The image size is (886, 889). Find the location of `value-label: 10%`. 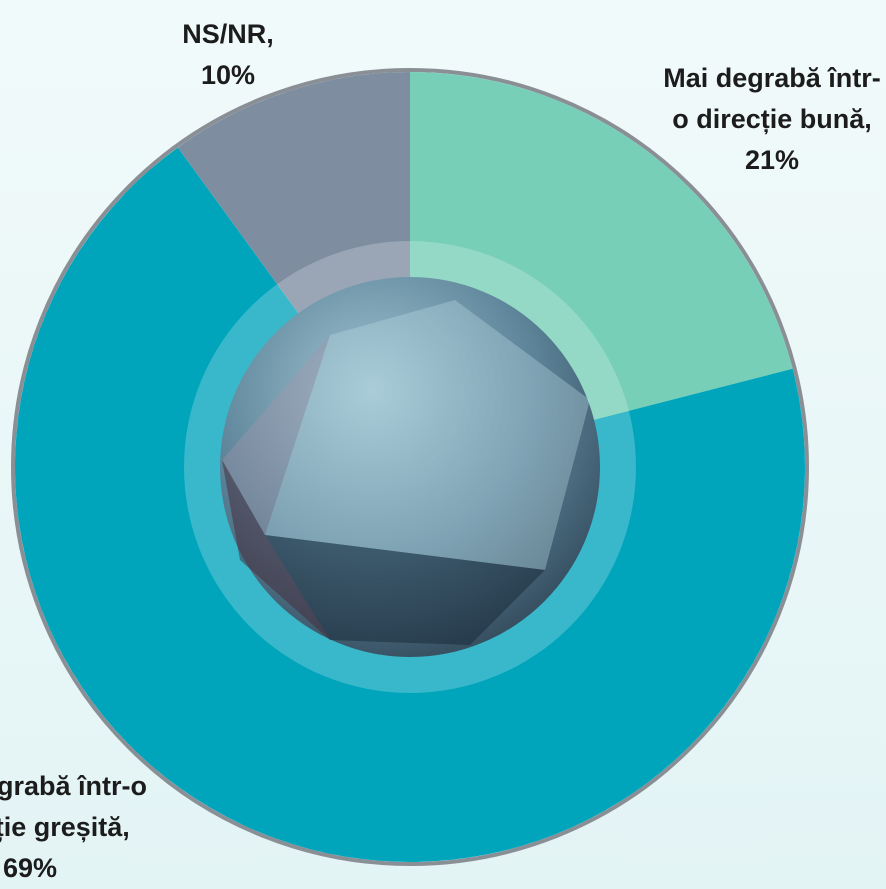

value-label: 10% is located at coordinates (228, 75).